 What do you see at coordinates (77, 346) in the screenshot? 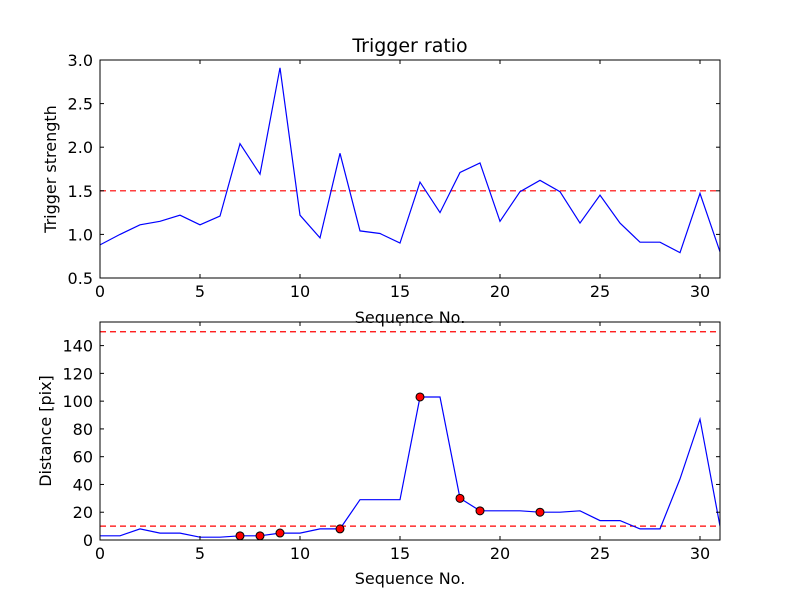
I see `y-tick-label: 140` at bounding box center [77, 346].